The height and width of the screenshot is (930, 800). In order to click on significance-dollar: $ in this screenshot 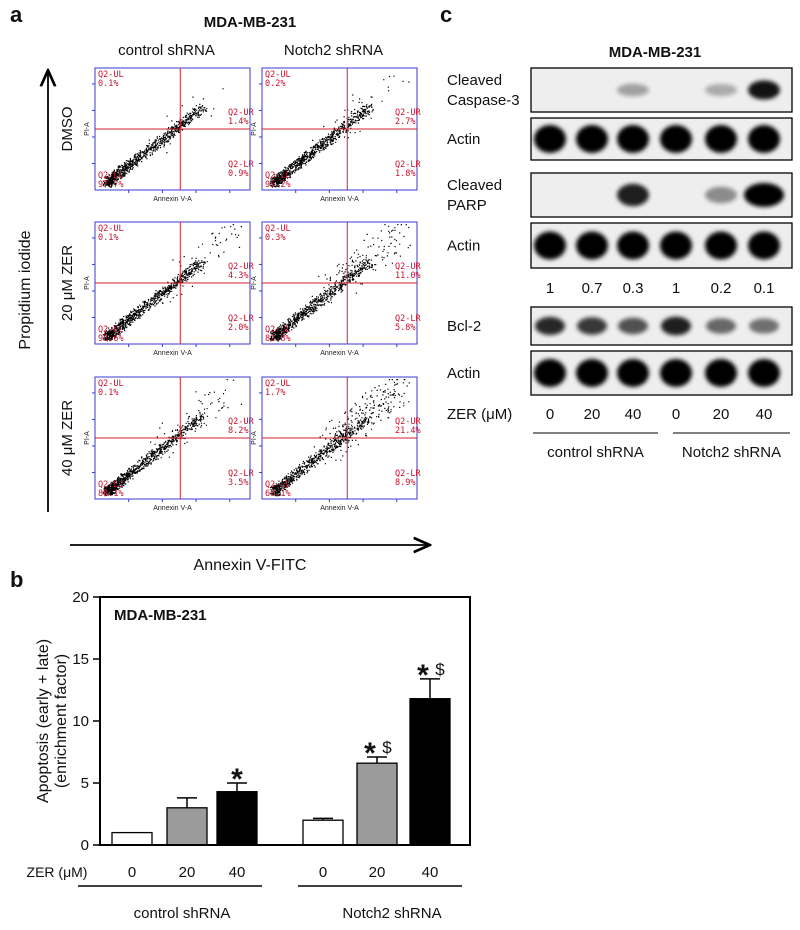, I will do `click(440, 669)`.